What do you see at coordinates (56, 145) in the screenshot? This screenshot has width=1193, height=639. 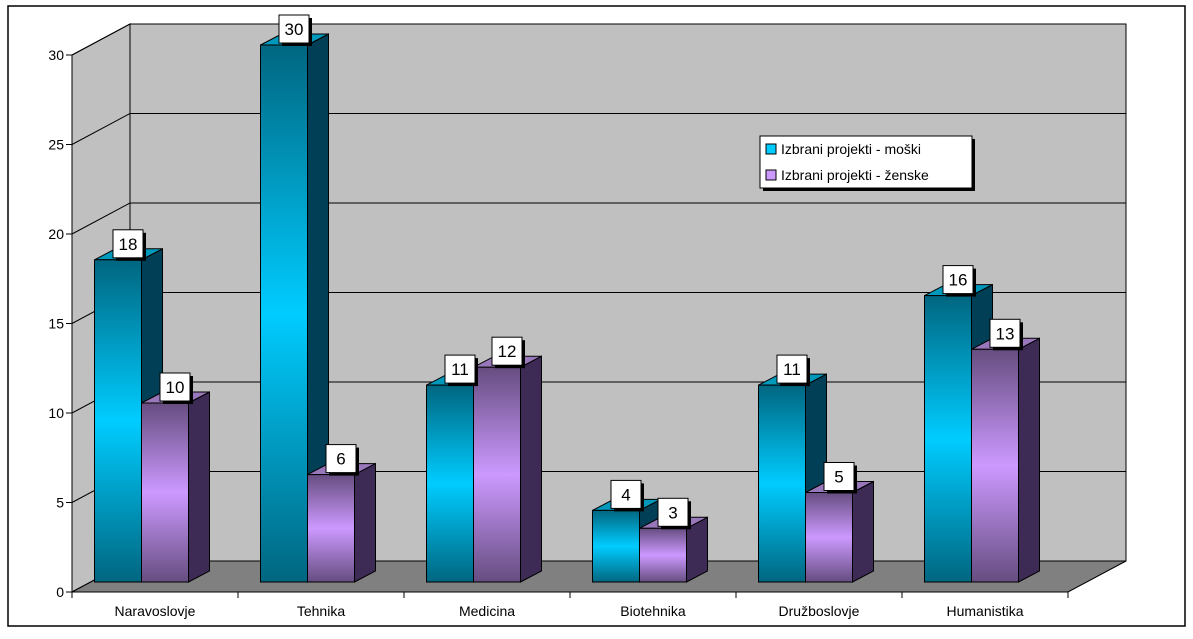 I see `y-tick-label: 25` at bounding box center [56, 145].